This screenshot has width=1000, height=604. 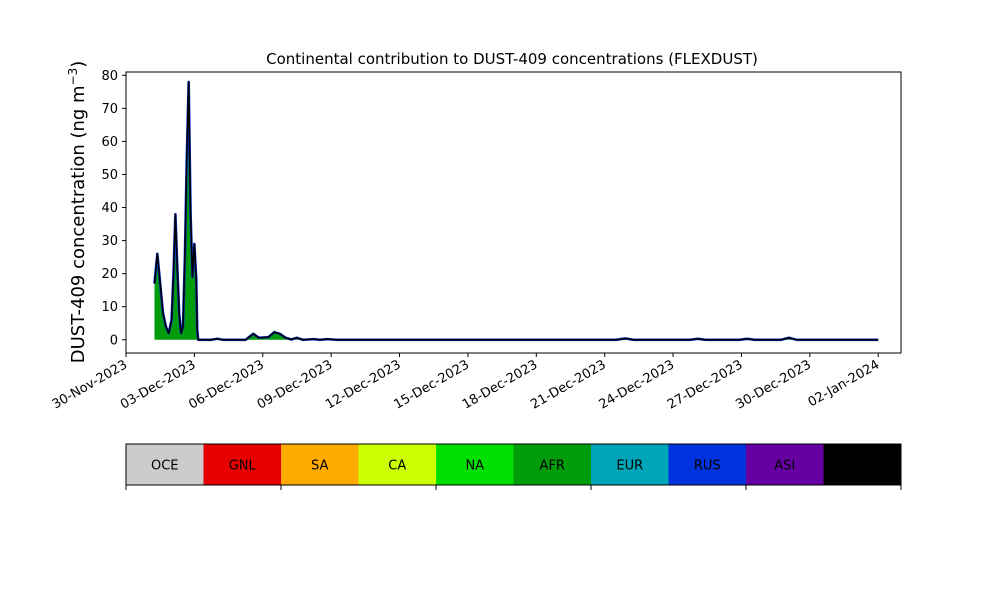 I want to click on x-tick-label: 02-Jan-2024, so click(x=844, y=383).